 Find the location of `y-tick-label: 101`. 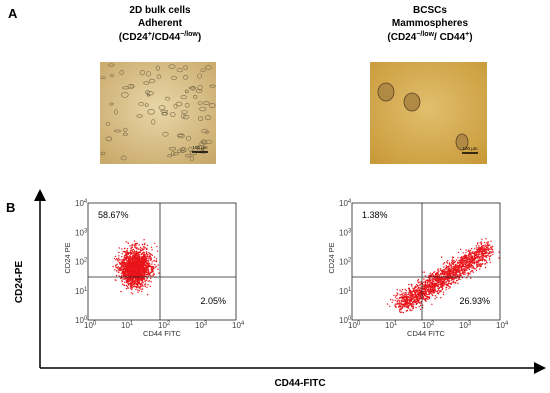

y-tick-label: 101 is located at coordinates (81, 291).